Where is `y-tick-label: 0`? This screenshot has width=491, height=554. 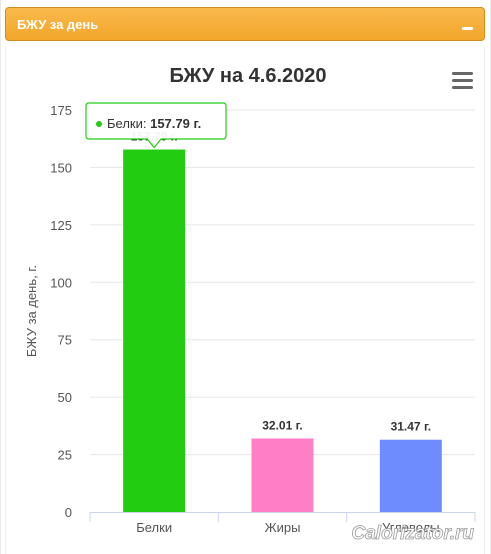
y-tick-label: 0 is located at coordinates (68, 512).